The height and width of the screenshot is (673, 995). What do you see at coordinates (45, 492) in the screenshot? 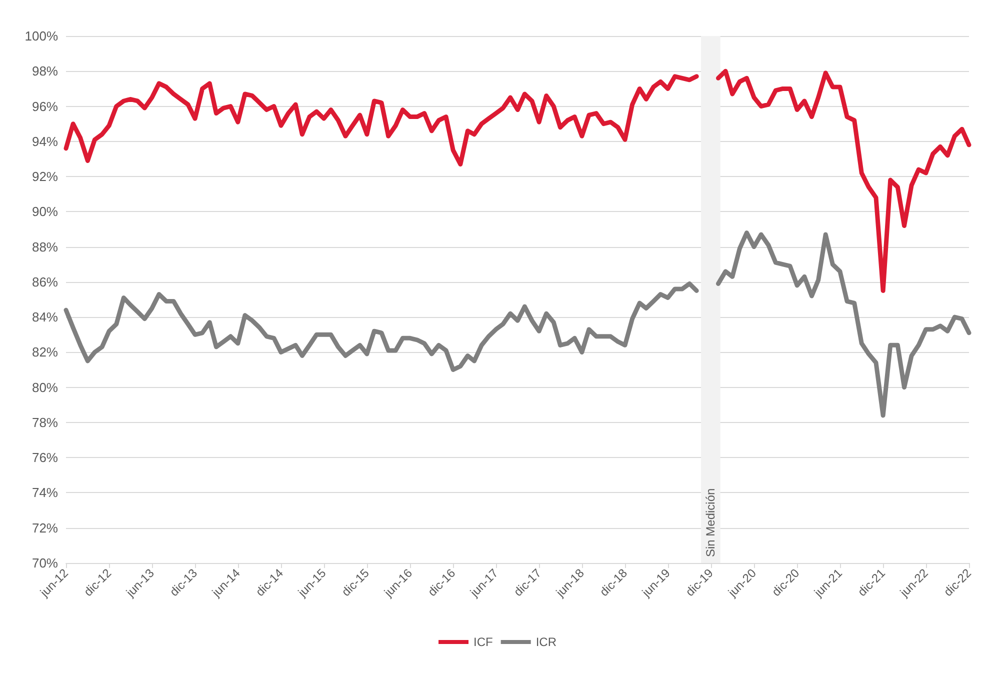
I see `y-tick-label: 74%` at bounding box center [45, 492].